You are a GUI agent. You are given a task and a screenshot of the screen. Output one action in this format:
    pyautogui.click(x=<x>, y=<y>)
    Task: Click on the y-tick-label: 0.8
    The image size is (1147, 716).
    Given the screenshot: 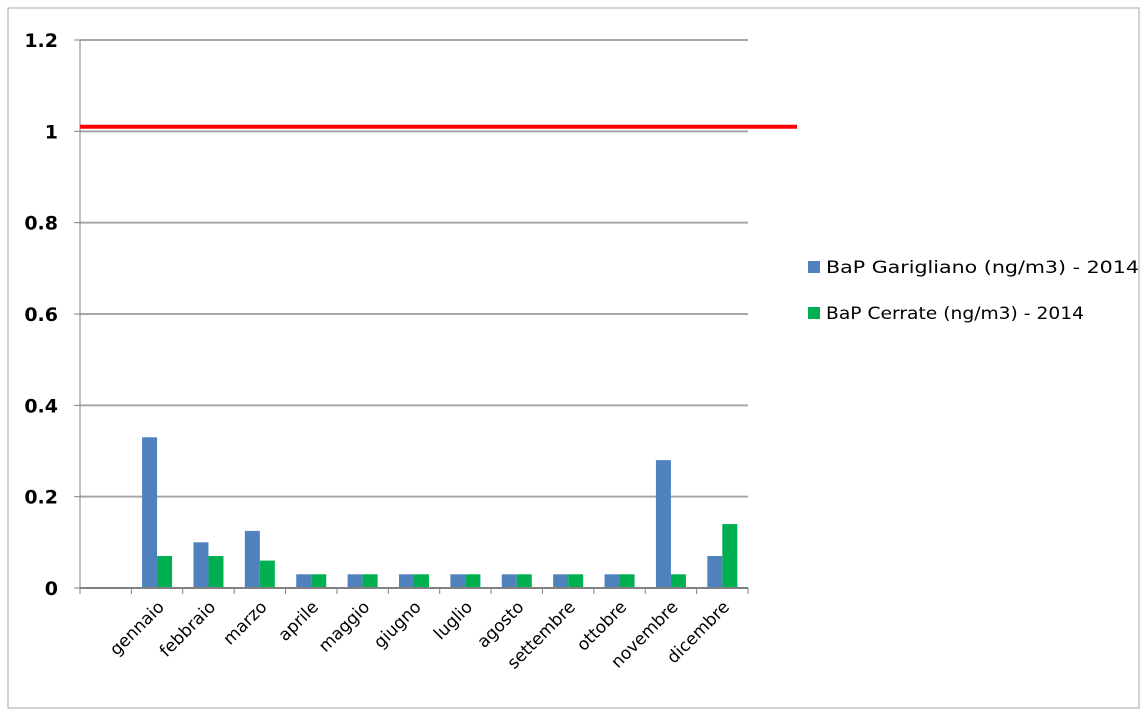 What is the action you would take?
    pyautogui.click(x=41, y=224)
    